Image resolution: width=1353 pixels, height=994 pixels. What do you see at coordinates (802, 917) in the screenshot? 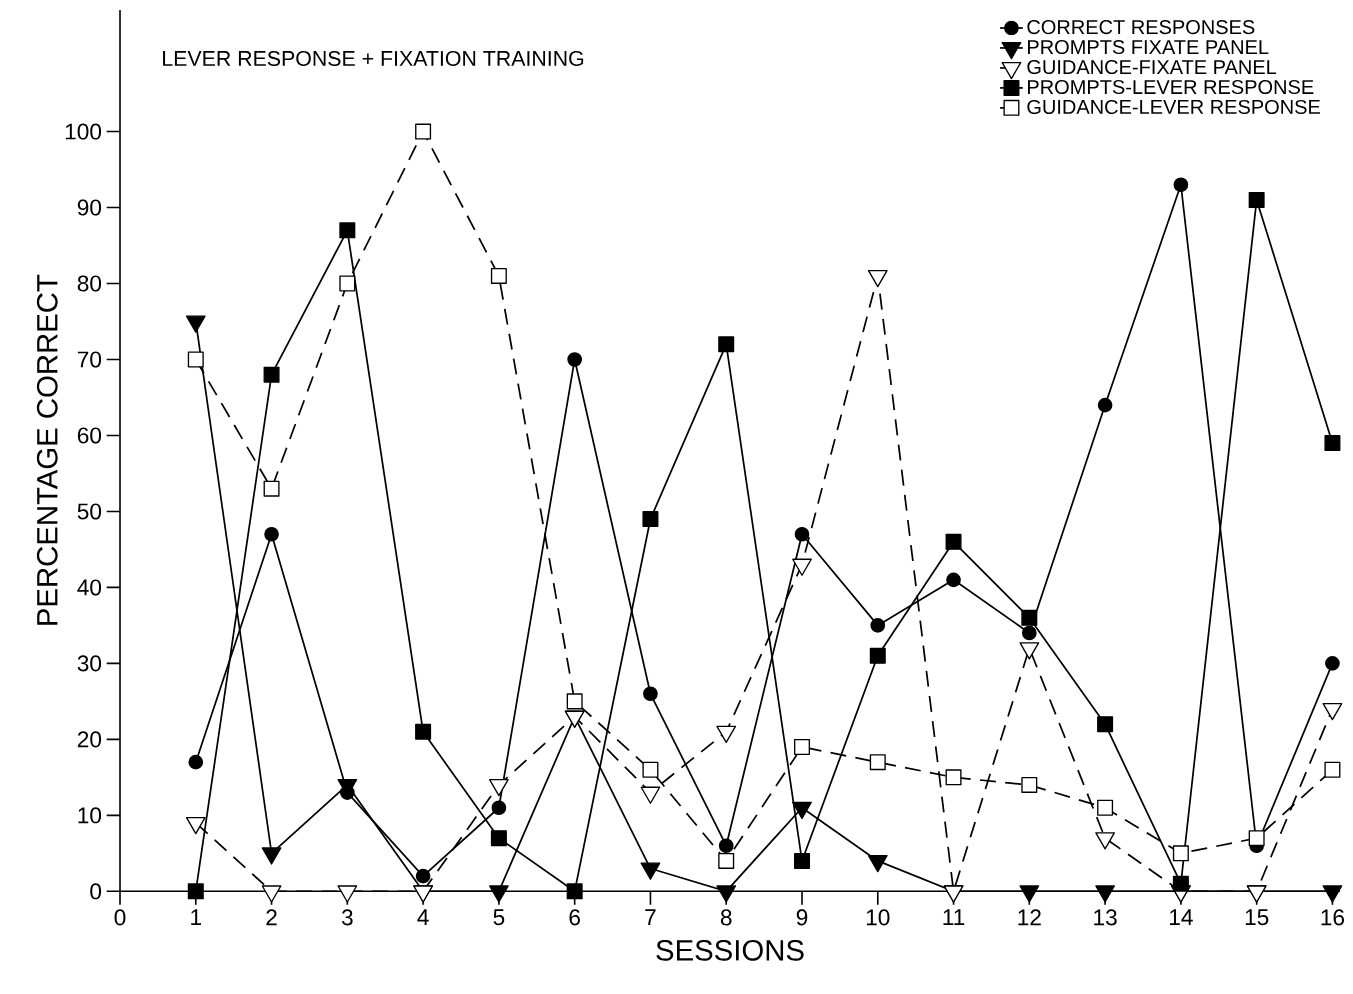
I see `x-tick-label: 9` at bounding box center [802, 917].